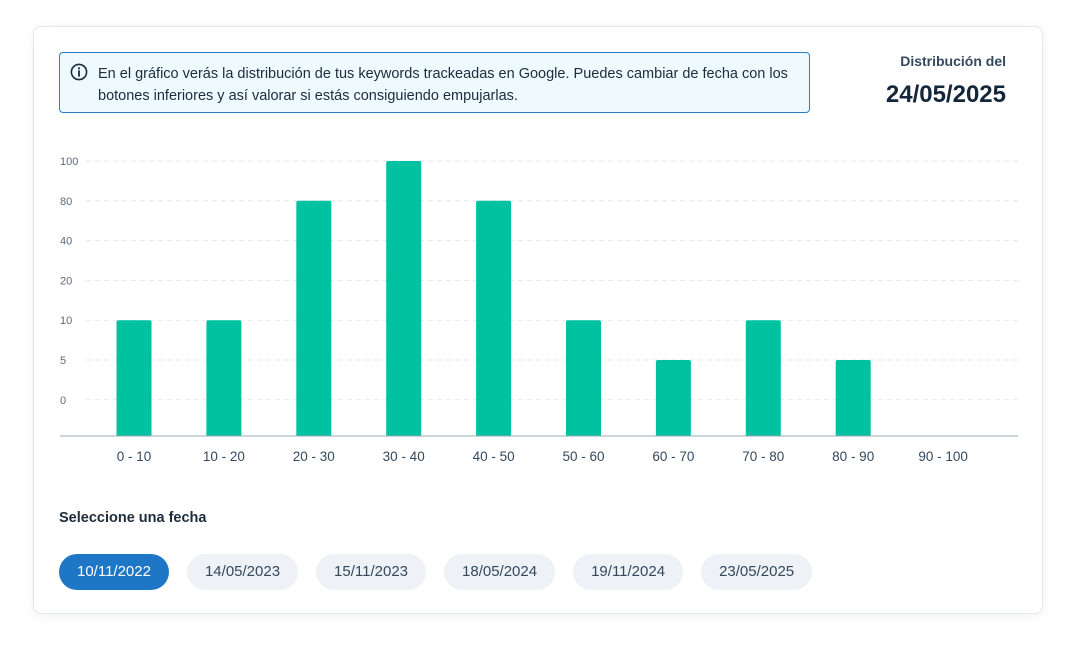 The height and width of the screenshot is (655, 1076). Describe the element at coordinates (583, 456) in the screenshot. I see `x-tick-label: 50 - 60` at that location.